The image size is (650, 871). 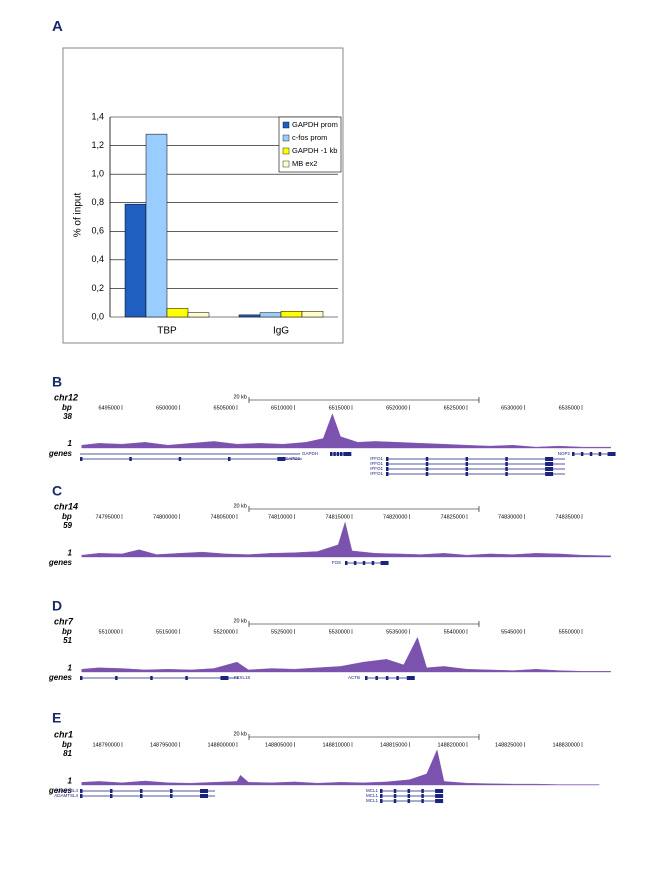 What do you see at coordinates (97, 316) in the screenshot?
I see `y-tick-label: 0,0` at bounding box center [97, 316].